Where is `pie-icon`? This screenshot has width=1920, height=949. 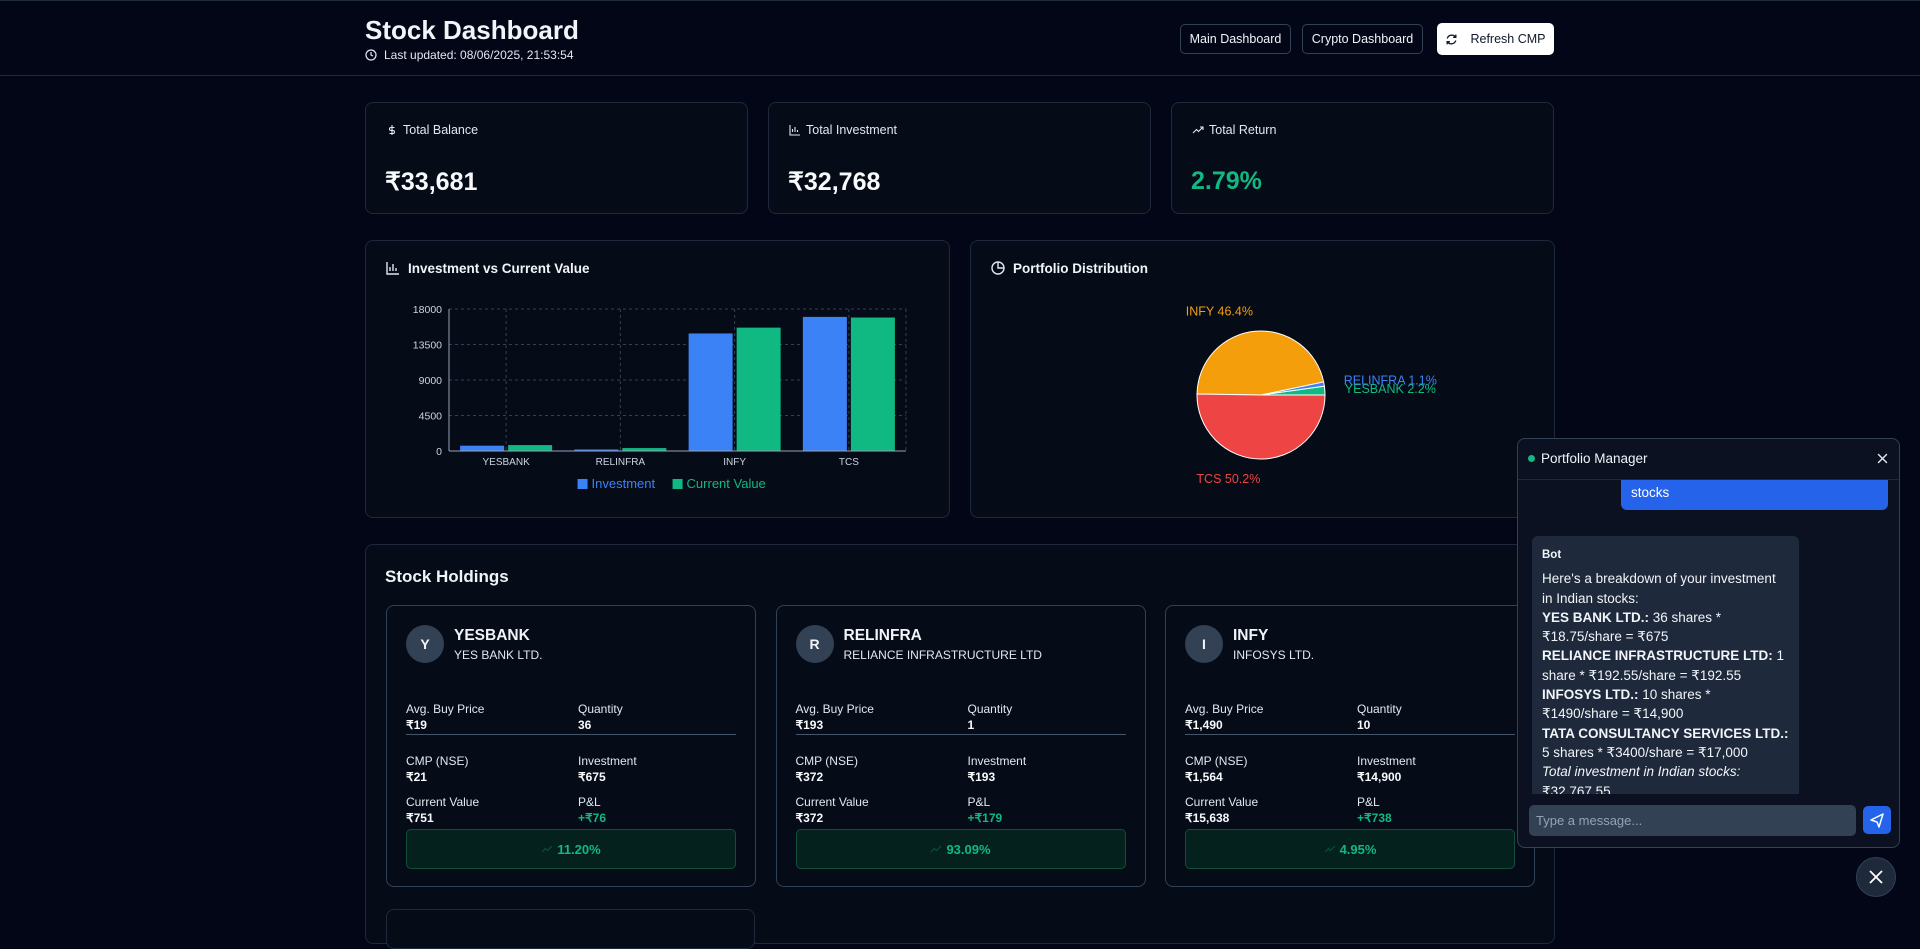 pie-icon is located at coordinates (998, 268).